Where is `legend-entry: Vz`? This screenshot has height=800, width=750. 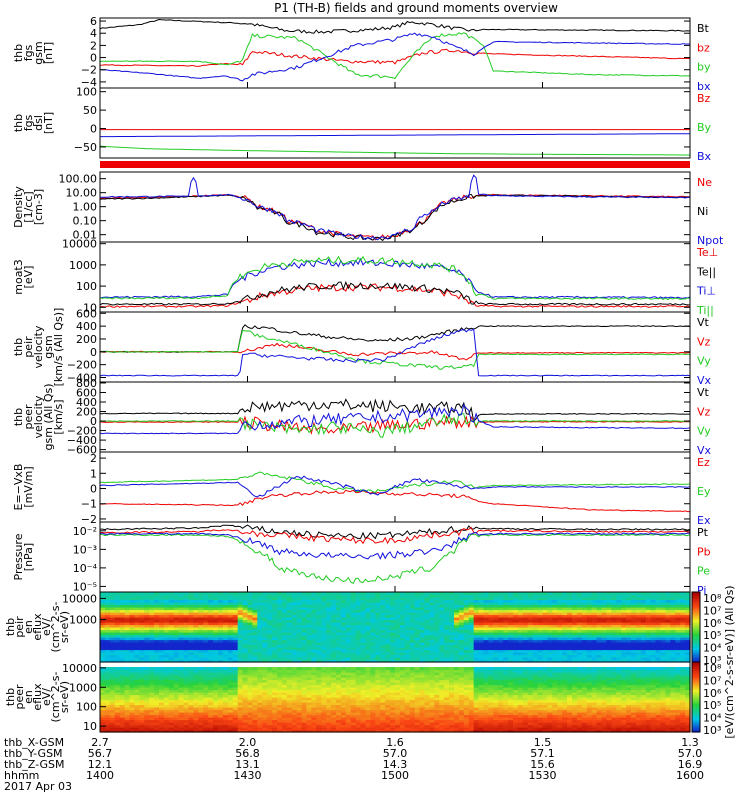
legend-entry: Vz is located at coordinates (704, 411).